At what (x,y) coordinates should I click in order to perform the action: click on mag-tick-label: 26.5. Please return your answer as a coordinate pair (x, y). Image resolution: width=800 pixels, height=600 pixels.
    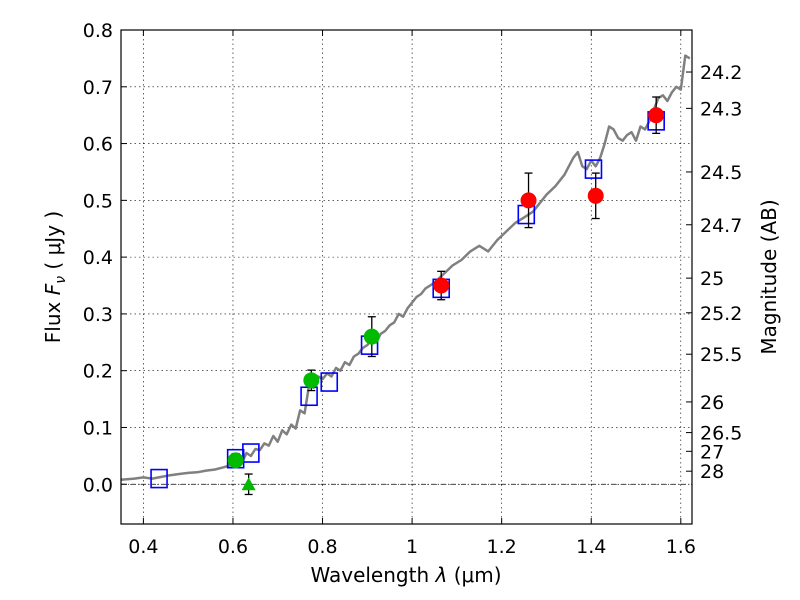
    Looking at the image, I should click on (721, 434).